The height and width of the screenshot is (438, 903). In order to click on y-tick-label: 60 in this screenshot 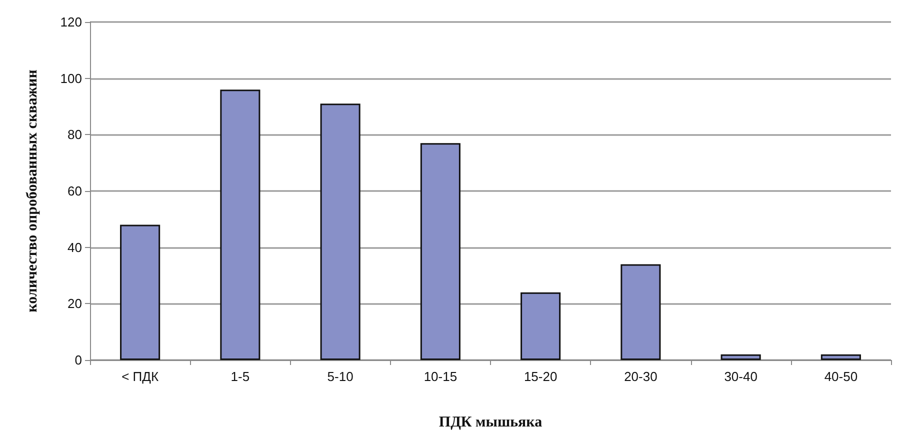, I will do `click(75, 191)`.